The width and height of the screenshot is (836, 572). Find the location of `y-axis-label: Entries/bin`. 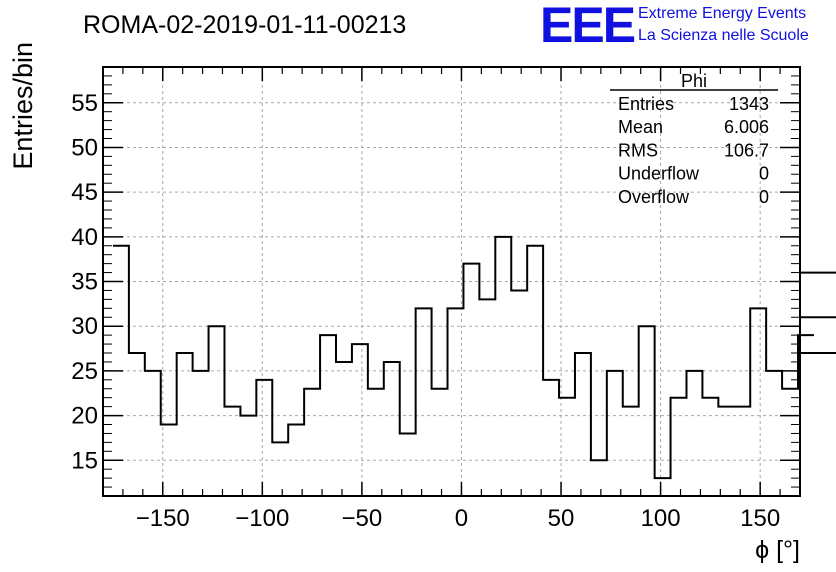

y-axis-label: Entries/bin is located at coordinates (23, 106).